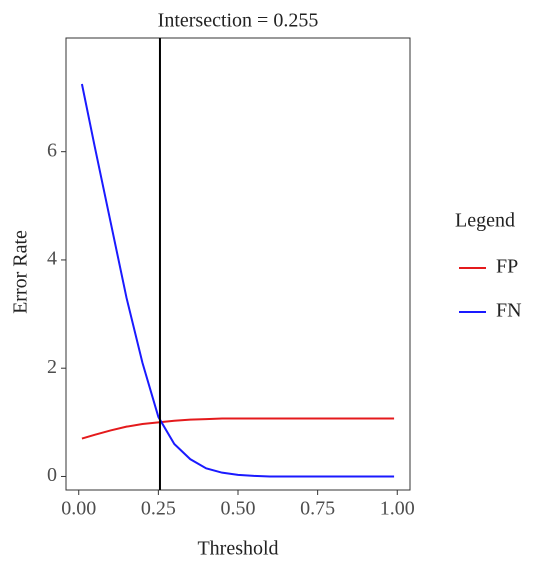 The height and width of the screenshot is (565, 545). Describe the element at coordinates (397, 509) in the screenshot. I see `x-tick-label: 1.00` at that location.